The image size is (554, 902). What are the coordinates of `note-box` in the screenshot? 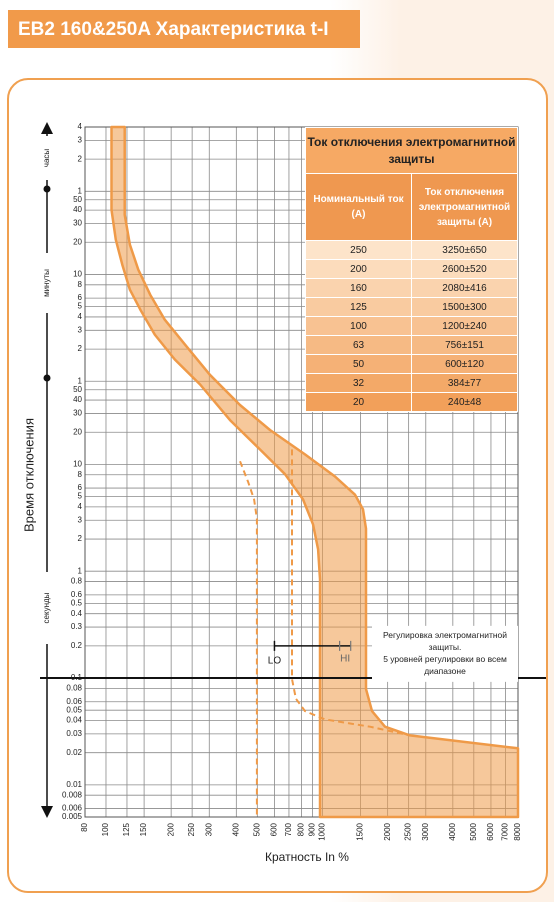 It's located at (445, 653).